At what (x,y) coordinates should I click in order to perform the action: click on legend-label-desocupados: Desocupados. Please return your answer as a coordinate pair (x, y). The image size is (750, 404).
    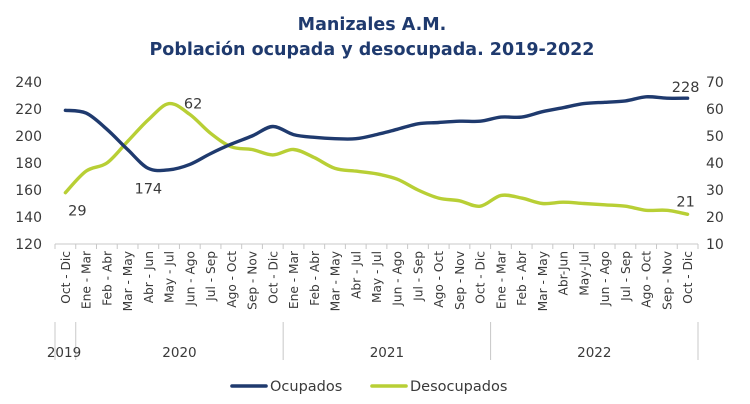
    Looking at the image, I should click on (458, 387).